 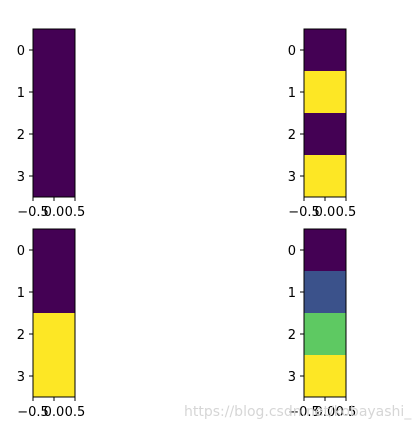 I want to click on heatmap-panel-2: 0 1 2 3 −0.50.0 0.5, so click(x=322, y=124).